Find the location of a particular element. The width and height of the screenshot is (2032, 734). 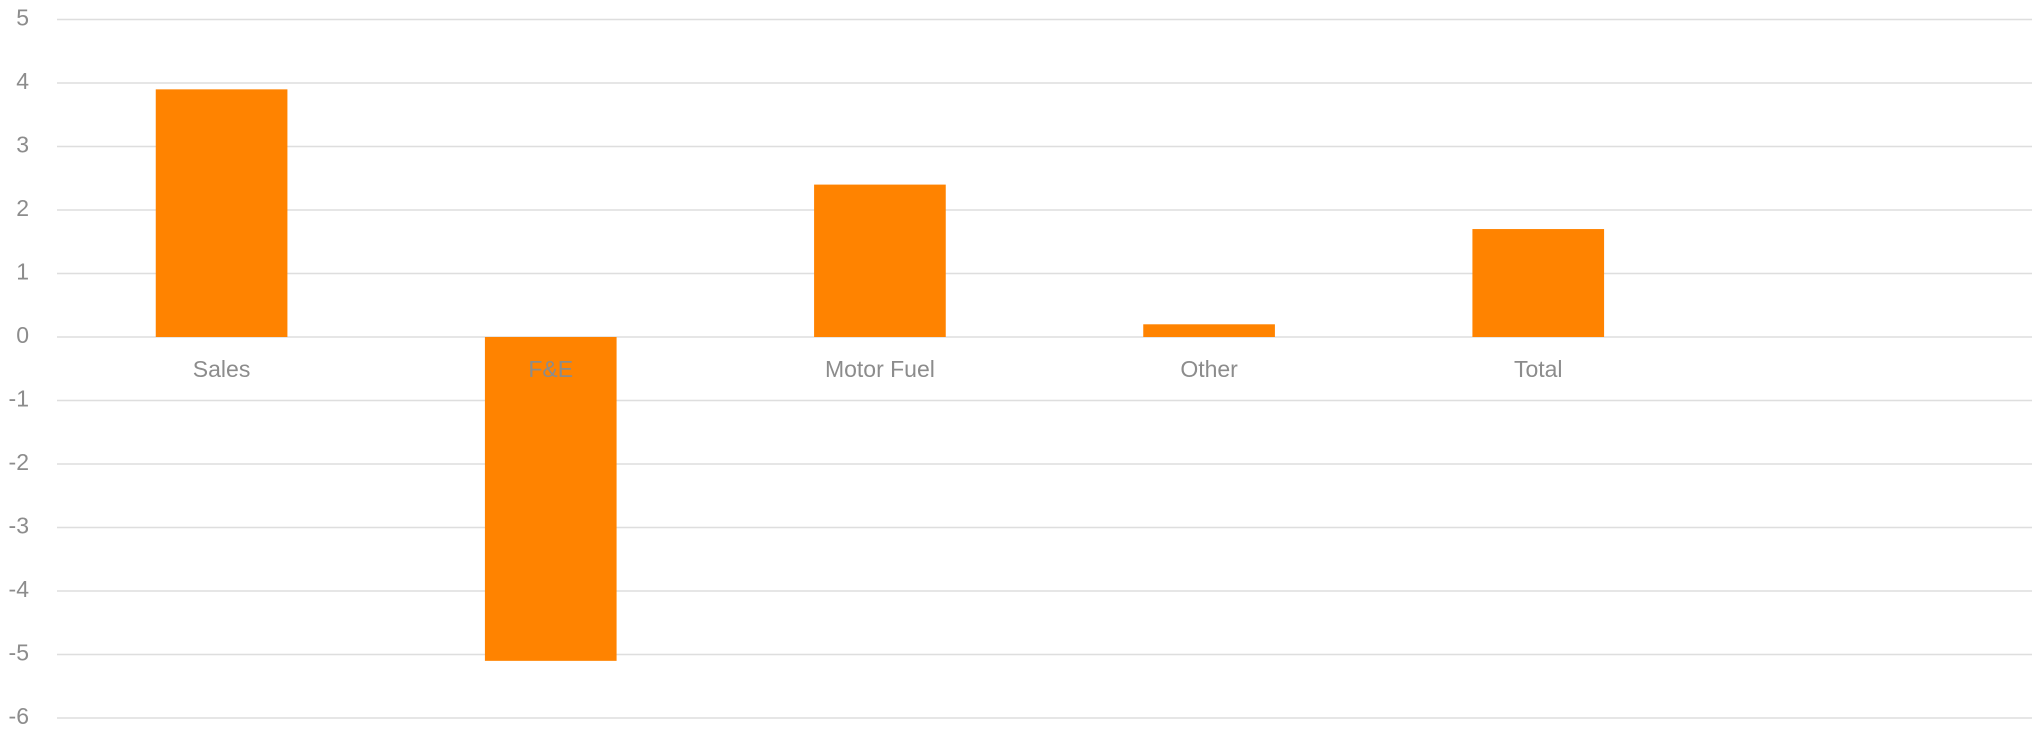

y-tick-label: -6 is located at coordinates (19, 716).